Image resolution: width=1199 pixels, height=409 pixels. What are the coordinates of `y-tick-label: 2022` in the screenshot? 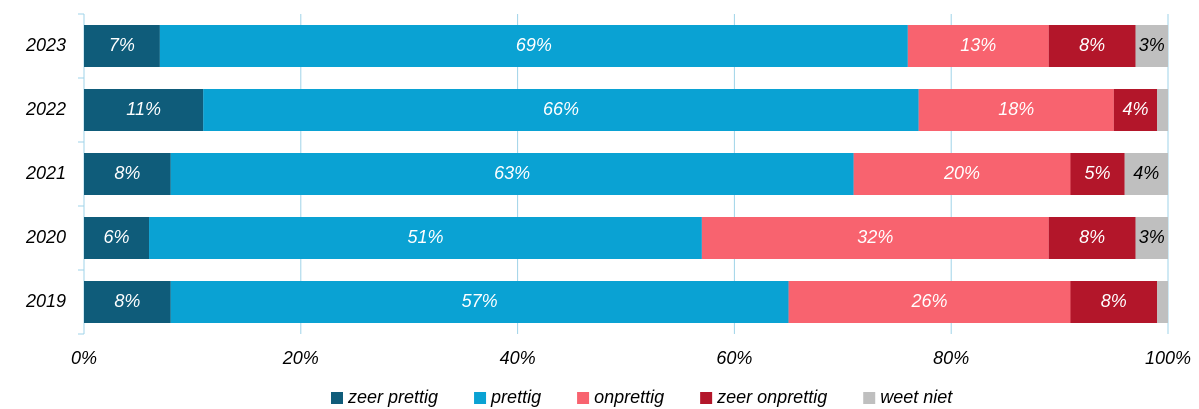 It's located at (45, 109).